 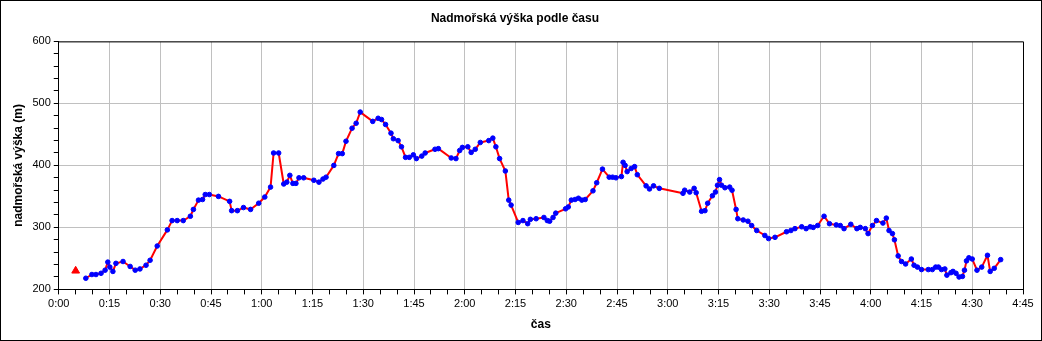 I want to click on y-tick-label: 300, so click(x=41, y=226).